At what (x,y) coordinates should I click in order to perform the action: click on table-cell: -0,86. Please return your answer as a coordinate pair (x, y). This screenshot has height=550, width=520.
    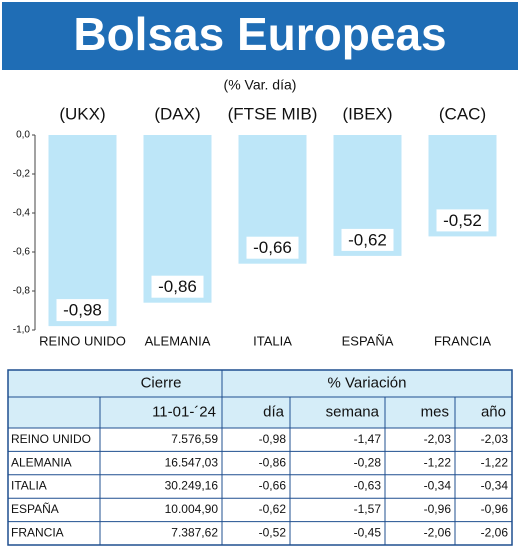
    Looking at the image, I should click on (273, 462).